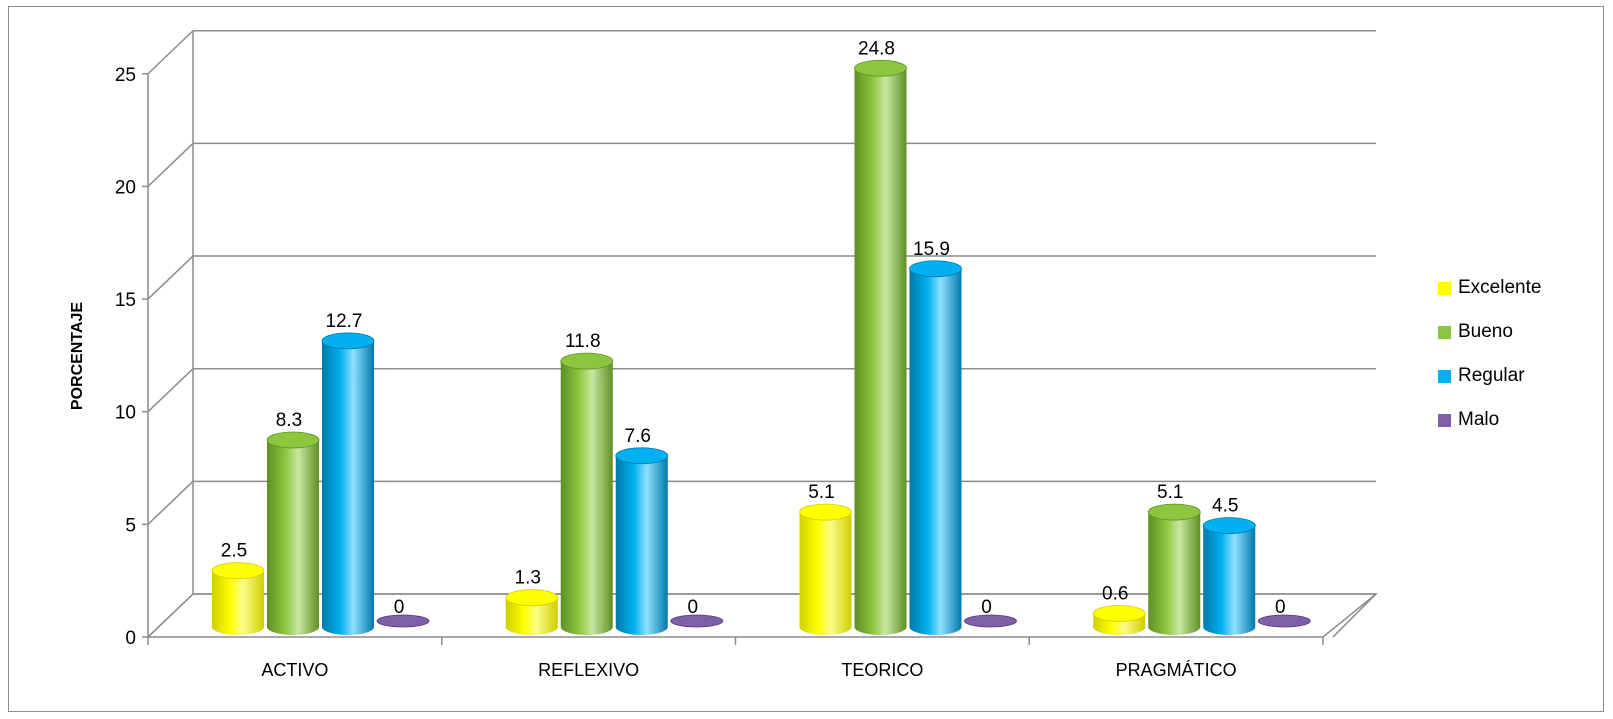 The image size is (1613, 719). Describe the element at coordinates (528, 578) in the screenshot. I see `data-label-excelente-1: 1.3` at that location.